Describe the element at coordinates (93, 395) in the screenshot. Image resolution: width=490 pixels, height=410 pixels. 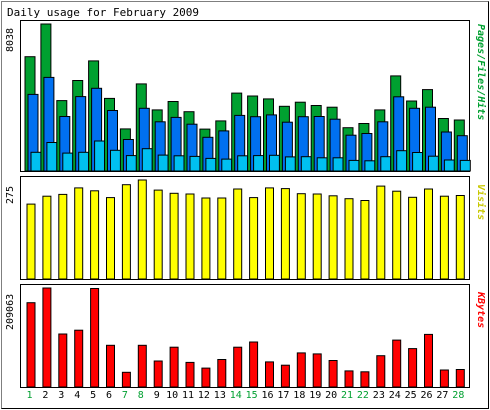
I see `day-label-5: 5` at that location.